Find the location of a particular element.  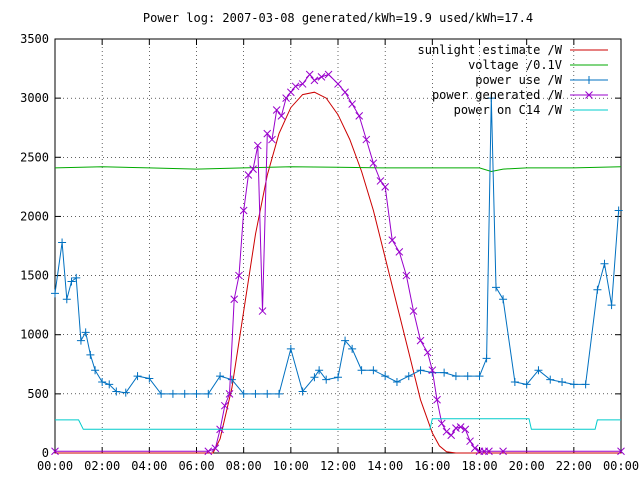

y-tick-label: 2000 is located at coordinates (34, 216).